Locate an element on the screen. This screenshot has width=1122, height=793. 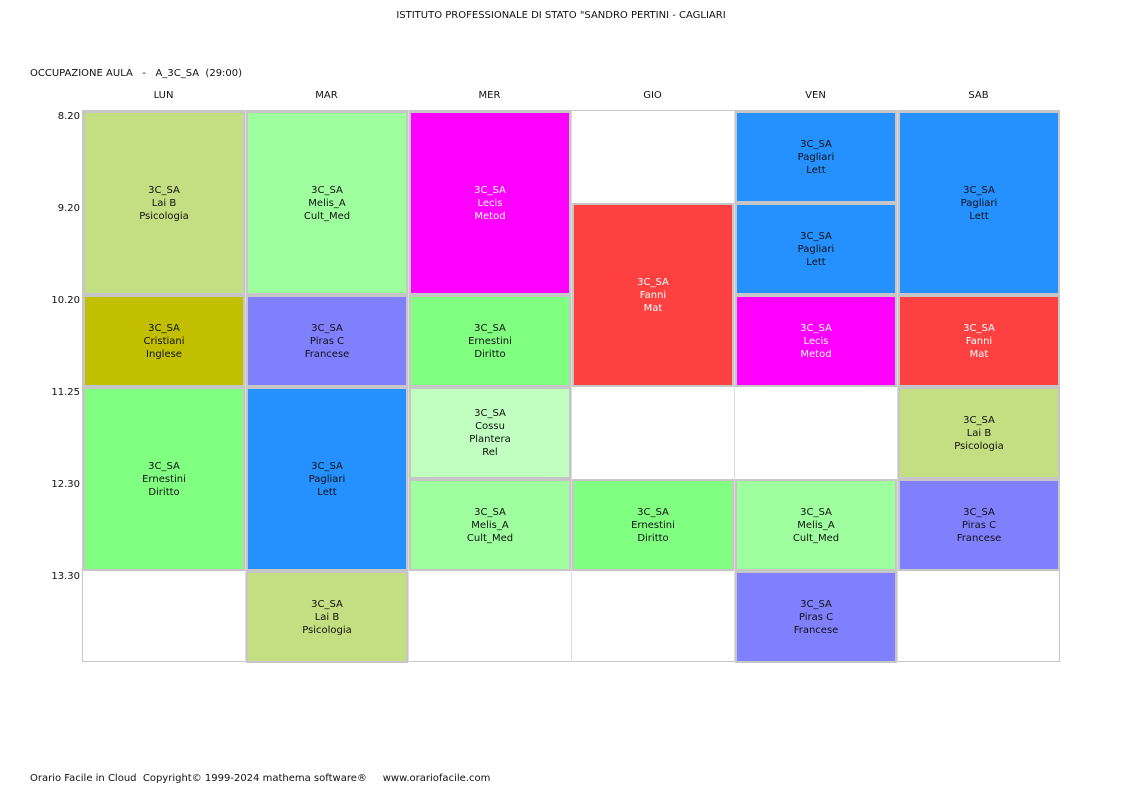
lesson-line: Inglese is located at coordinates (164, 354).